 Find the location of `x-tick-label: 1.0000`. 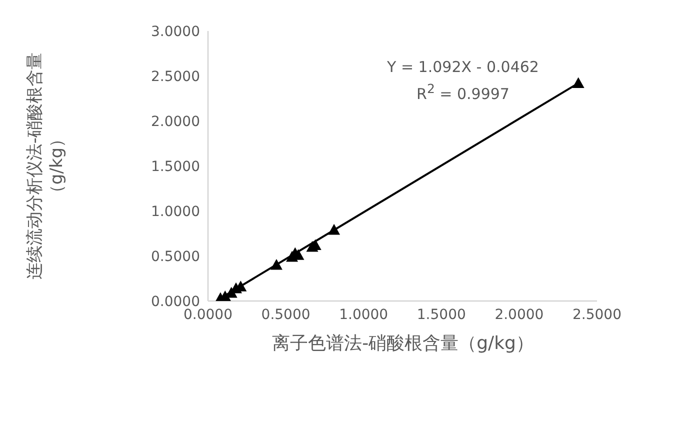

x-tick-label: 1.0000 is located at coordinates (363, 314).